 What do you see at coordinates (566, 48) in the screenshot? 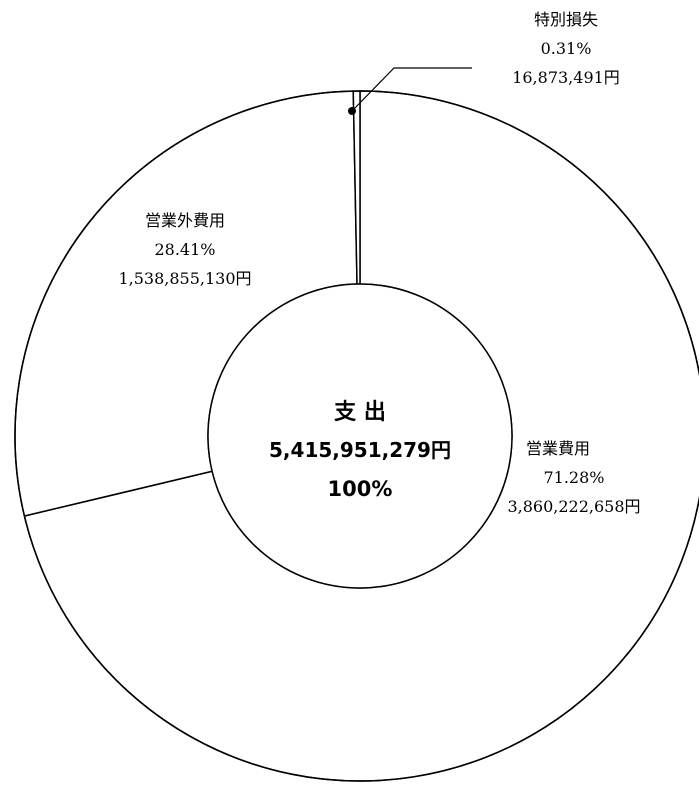
I see `slice-label-tokubetsu-sonshitsu-percent: 0.31%` at bounding box center [566, 48].